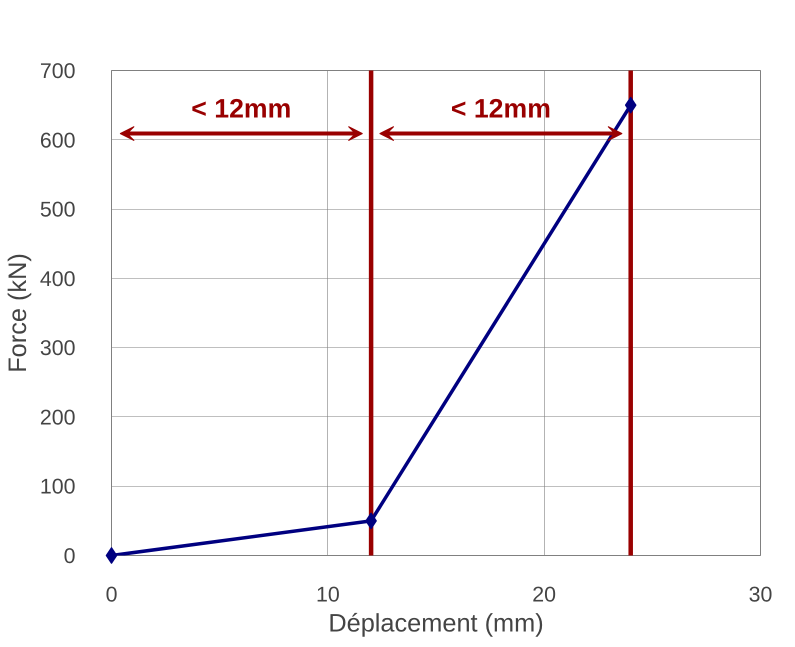 The height and width of the screenshot is (647, 795). Describe the element at coordinates (70, 556) in the screenshot. I see `y-tick-label: 0` at that location.